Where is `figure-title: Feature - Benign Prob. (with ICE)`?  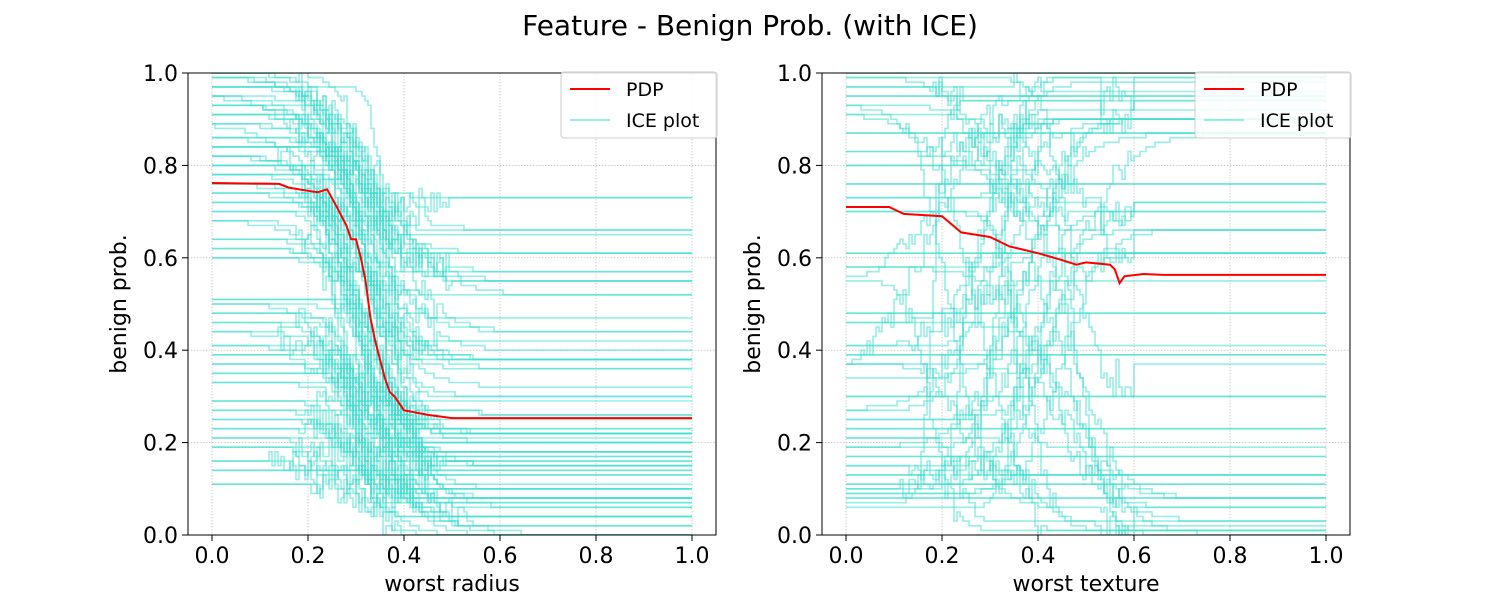 figure-title: Feature - Benign Prob. (with ICE) is located at coordinates (750, 25).